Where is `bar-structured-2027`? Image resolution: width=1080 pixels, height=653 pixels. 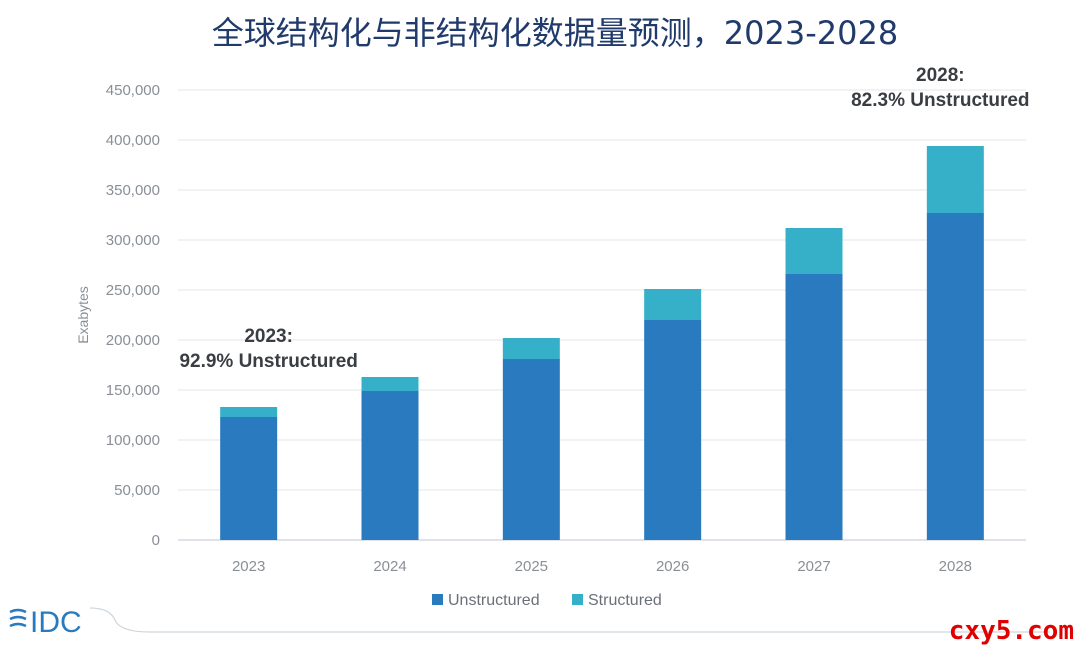 bar-structured-2027 is located at coordinates (814, 251).